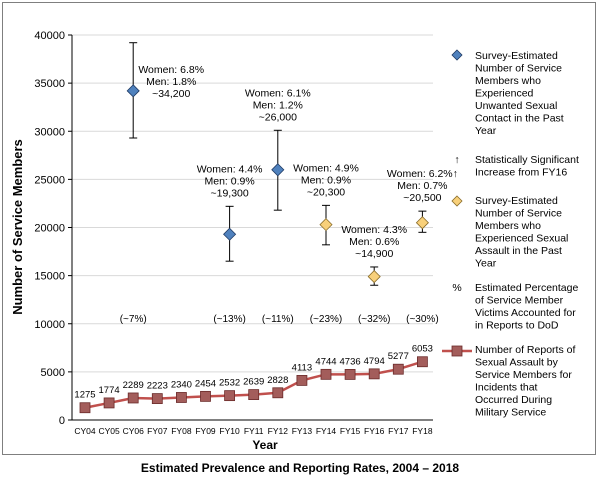  What do you see at coordinates (278, 431) in the screenshot?
I see `x-tick-label: FY12` at bounding box center [278, 431].